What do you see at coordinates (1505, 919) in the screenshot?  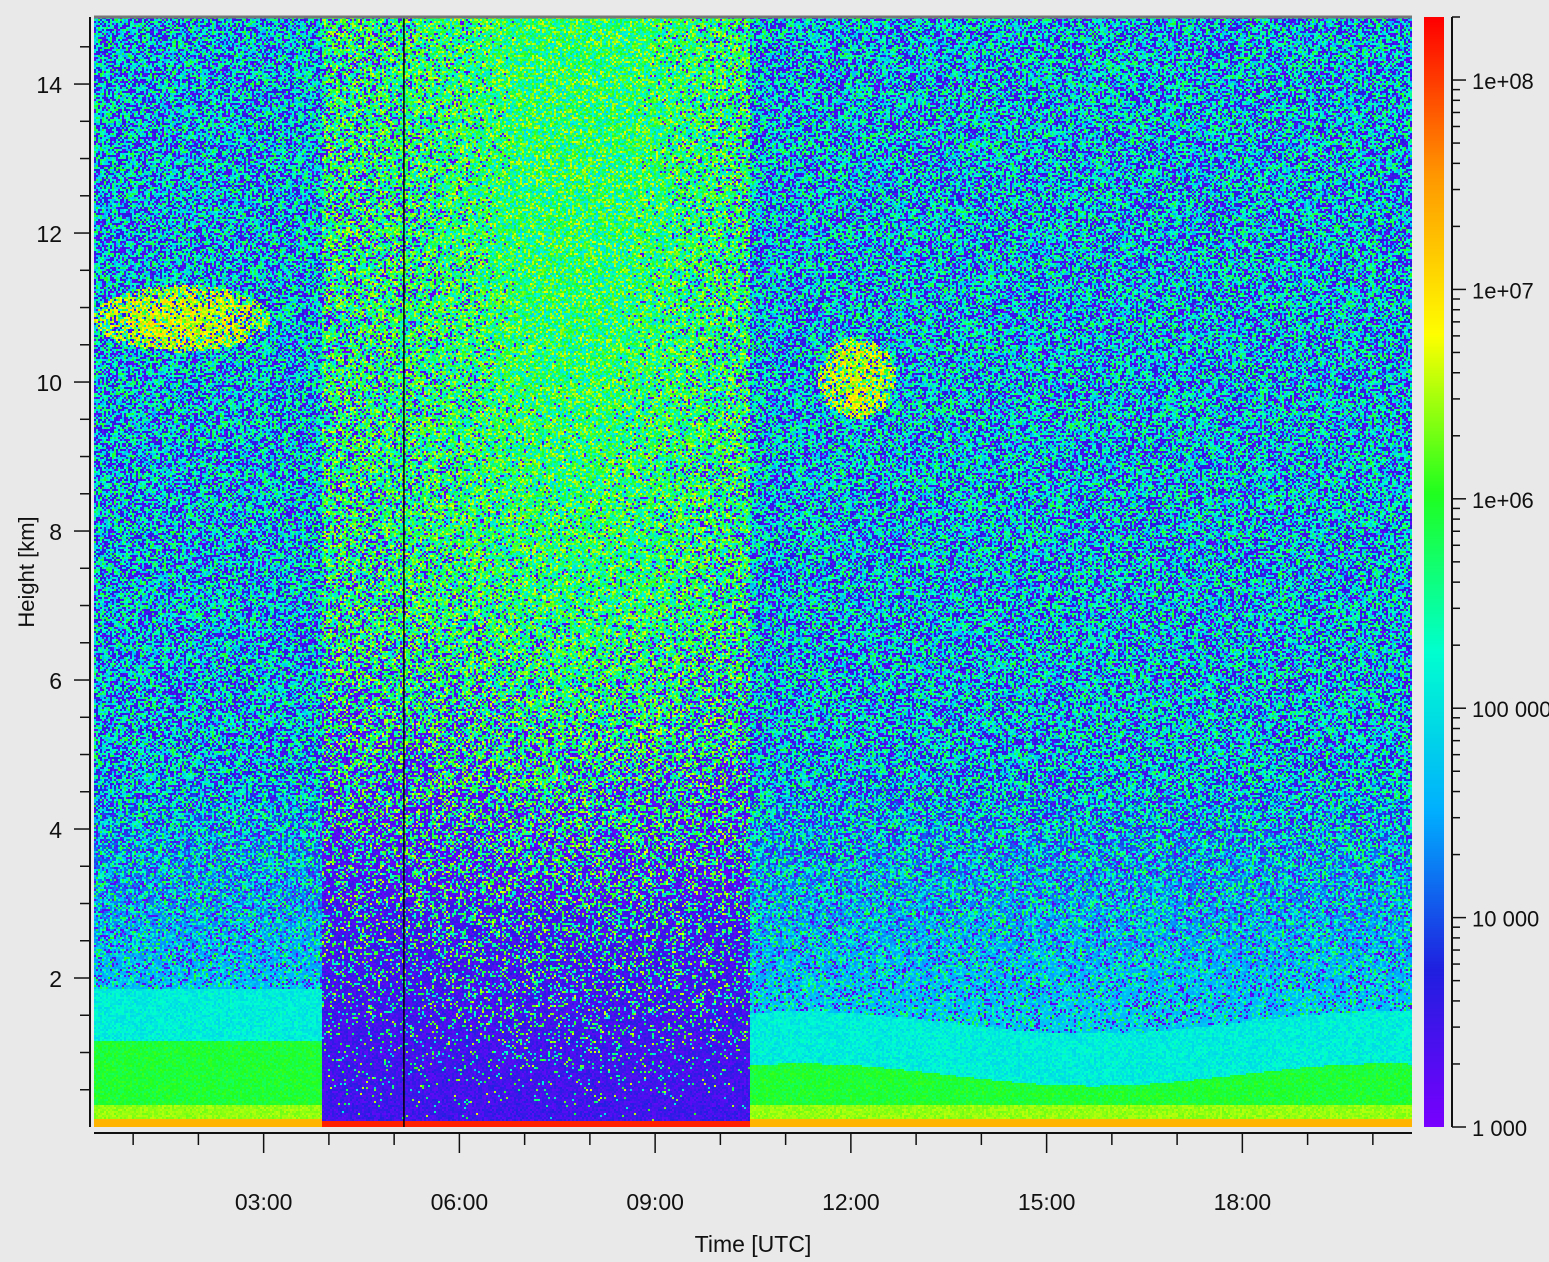 I see `colorbar-tick-label: 10 000` at bounding box center [1505, 919].